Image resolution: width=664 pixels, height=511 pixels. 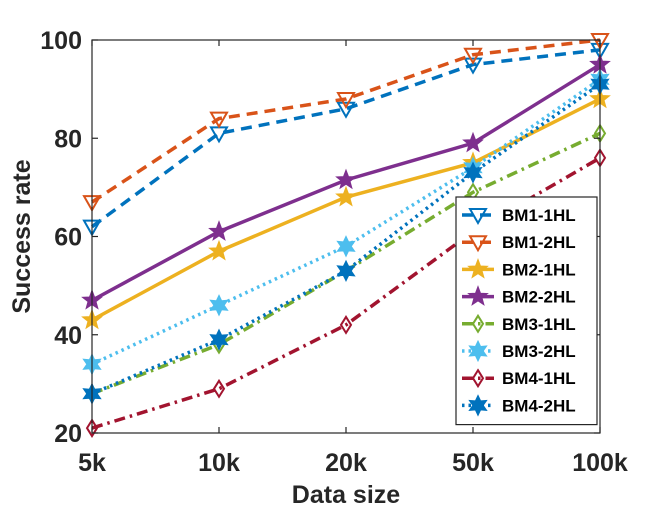 I want to click on data-point-BM4-2HL-50k, so click(x=473, y=172).